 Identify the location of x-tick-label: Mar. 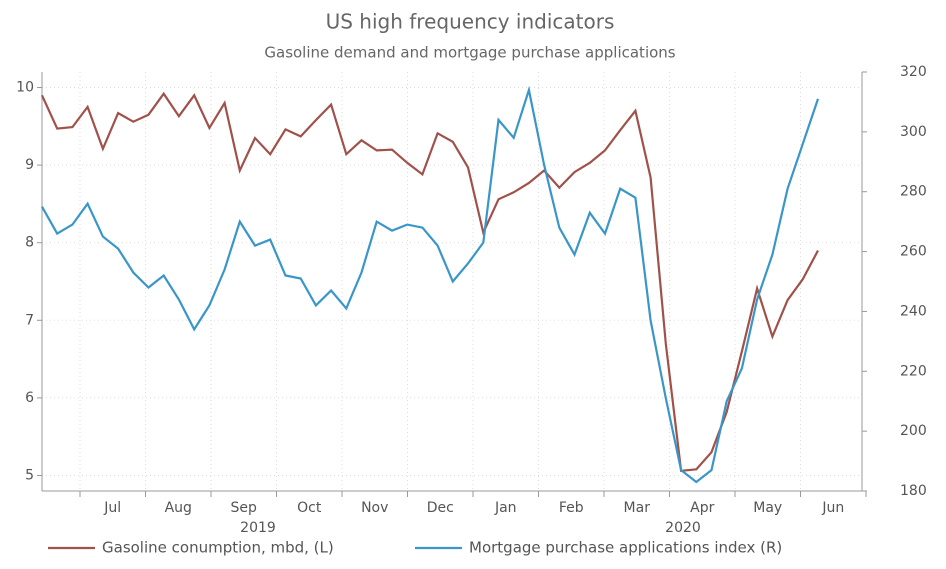
(637, 508).